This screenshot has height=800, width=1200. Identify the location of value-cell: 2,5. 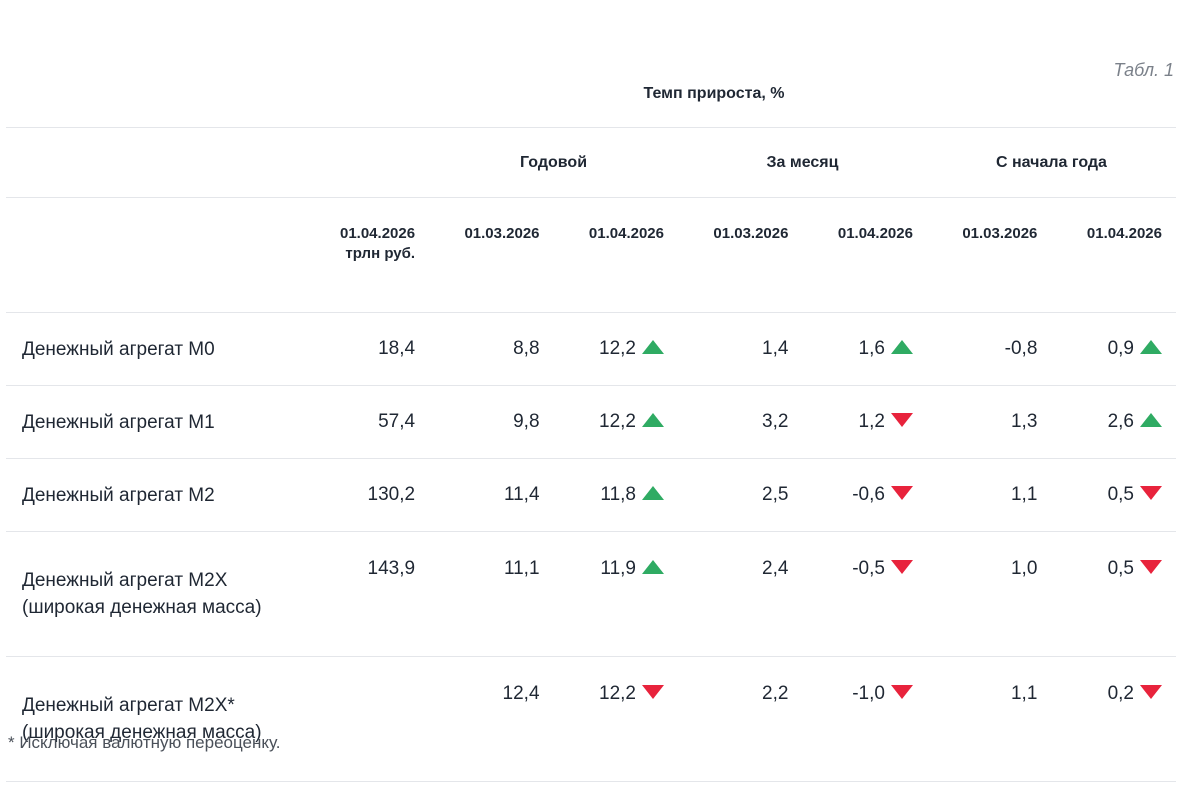
(740, 495).